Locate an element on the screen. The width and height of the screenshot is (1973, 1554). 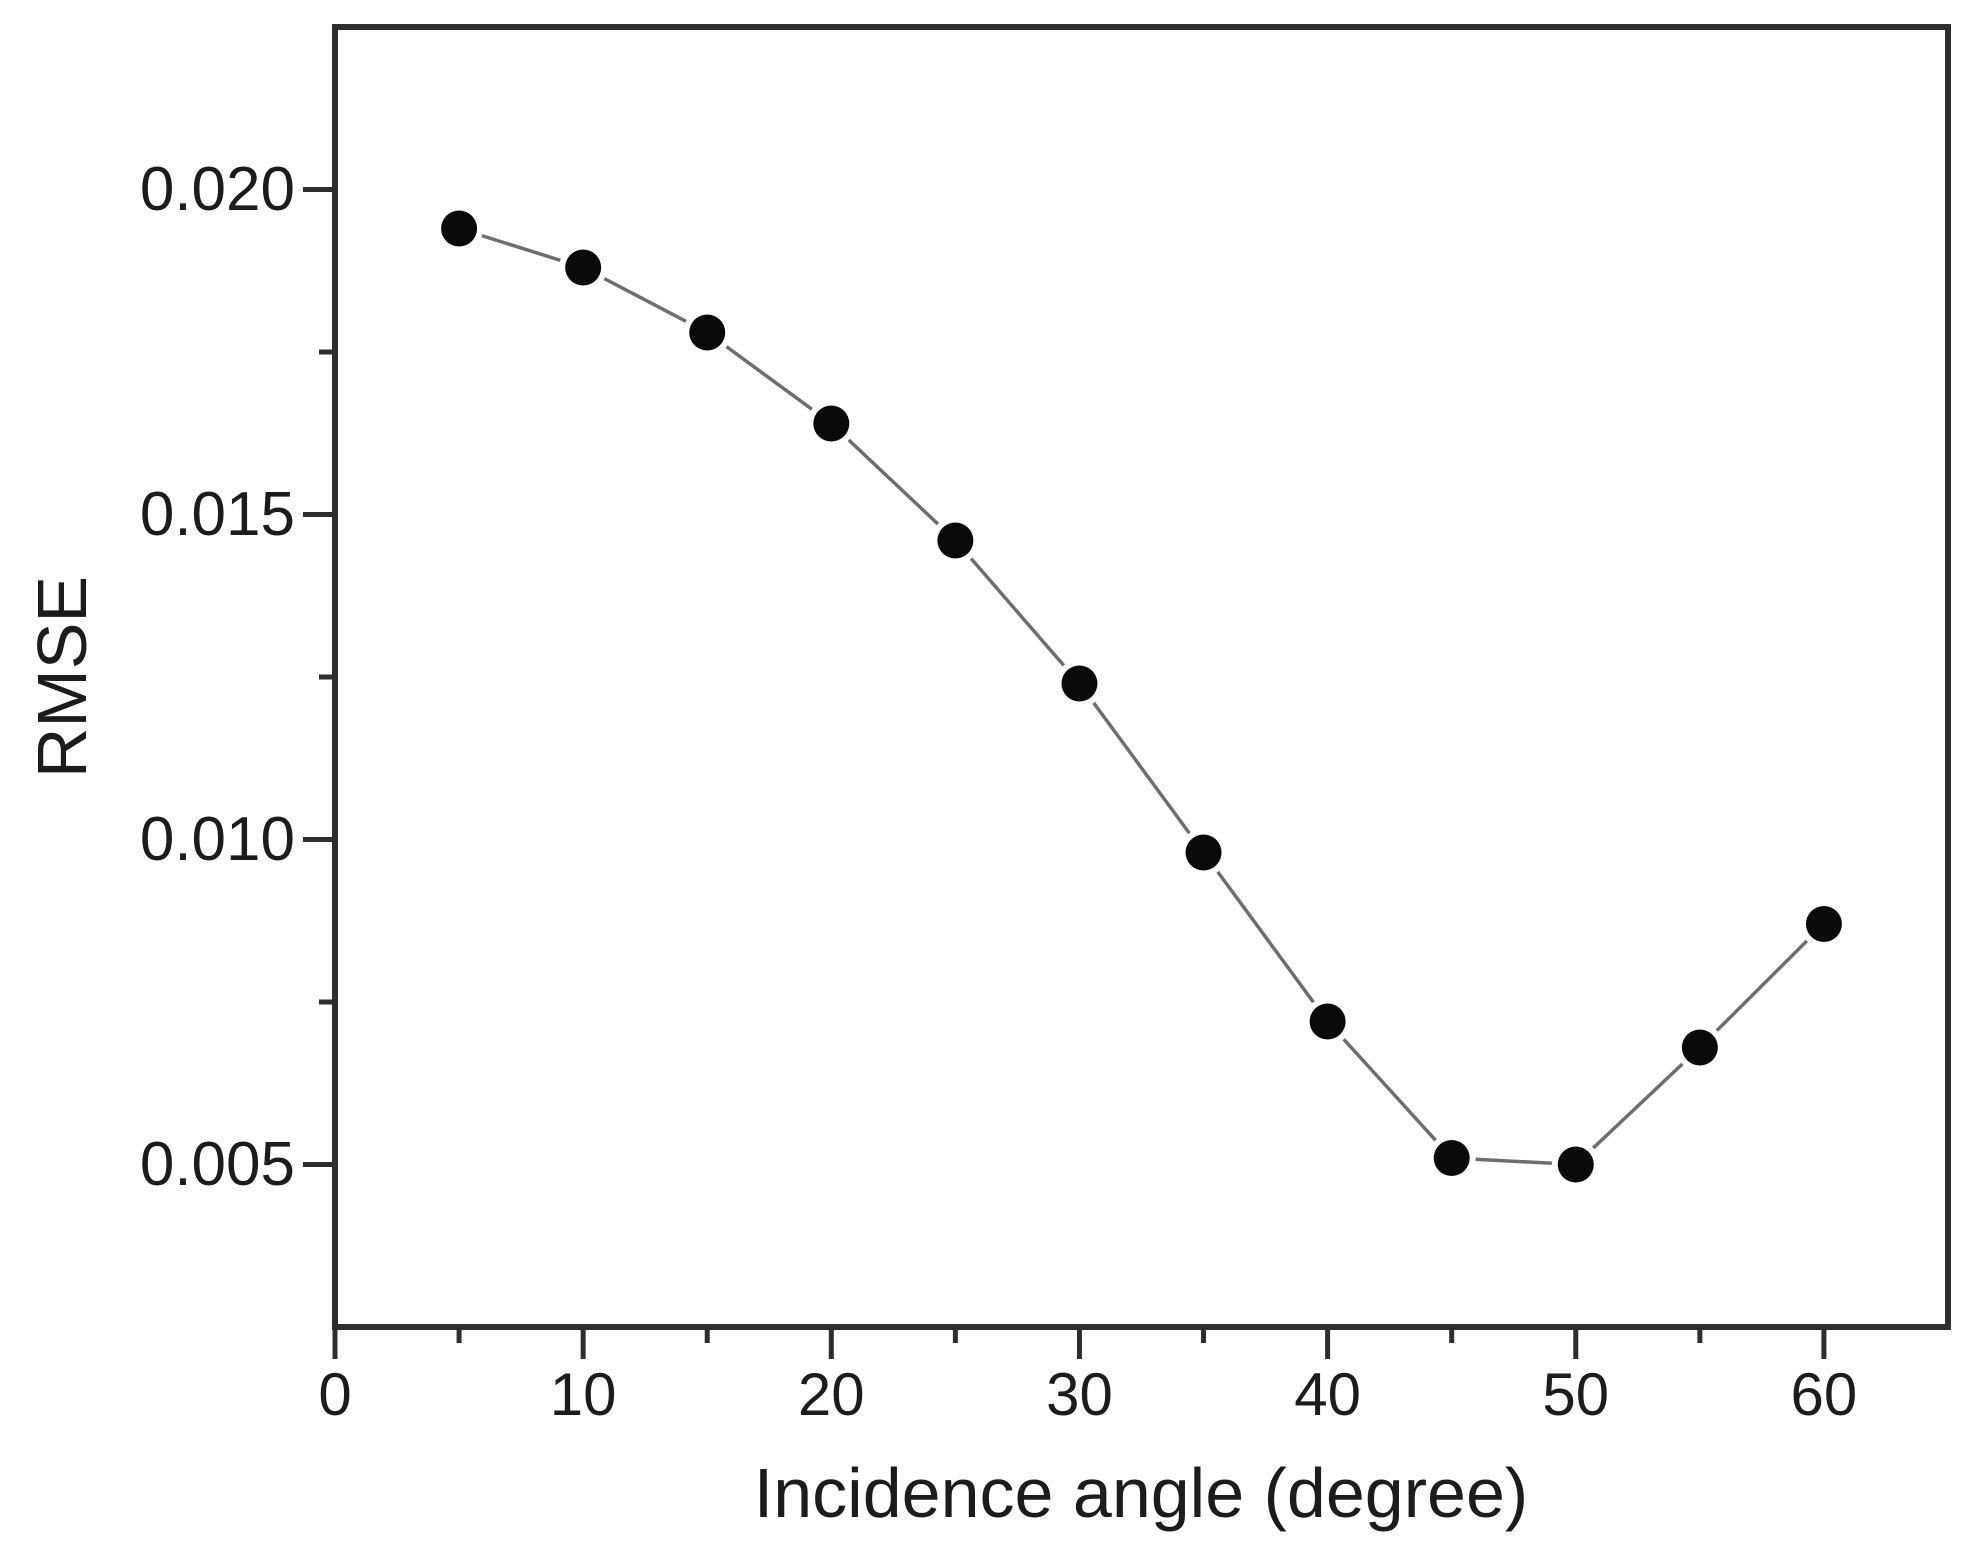
x-tick-label: 0 is located at coordinates (334, 1394).